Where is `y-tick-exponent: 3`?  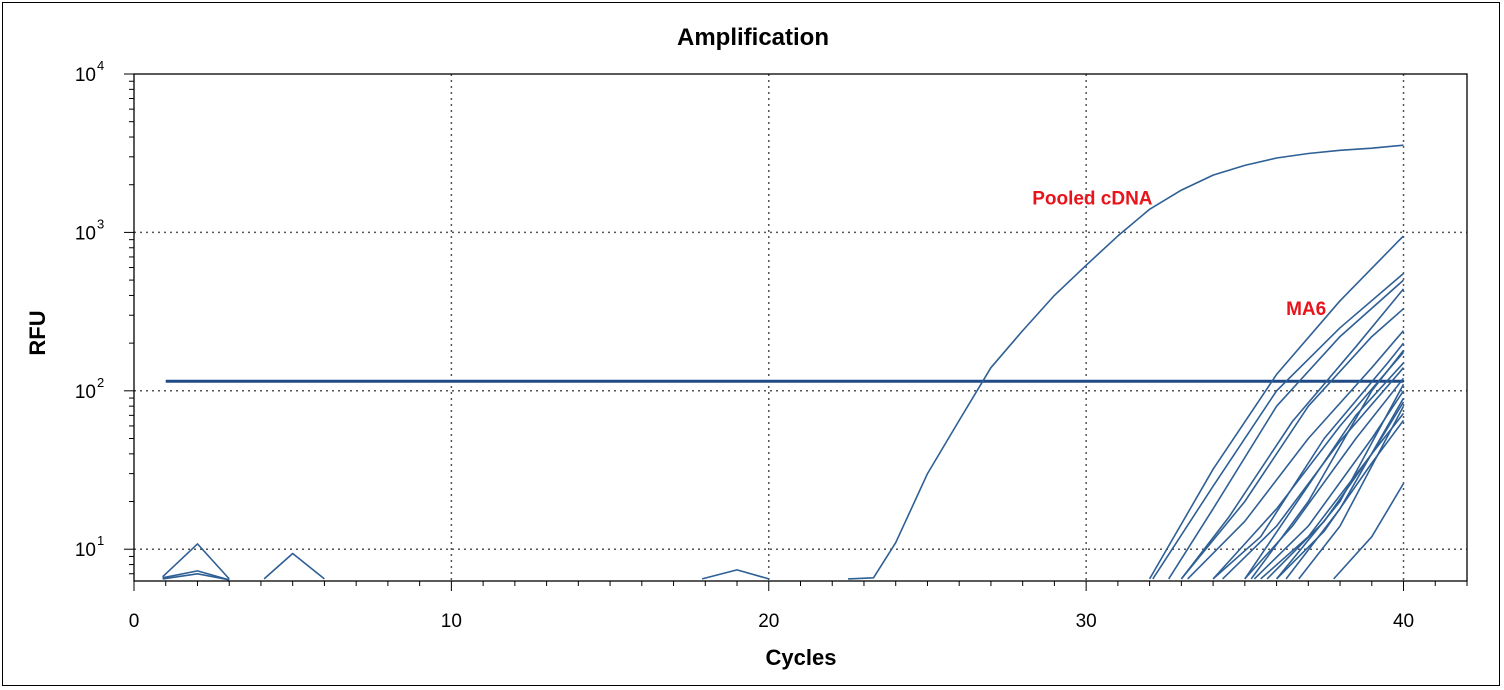 y-tick-exponent: 3 is located at coordinates (100, 223).